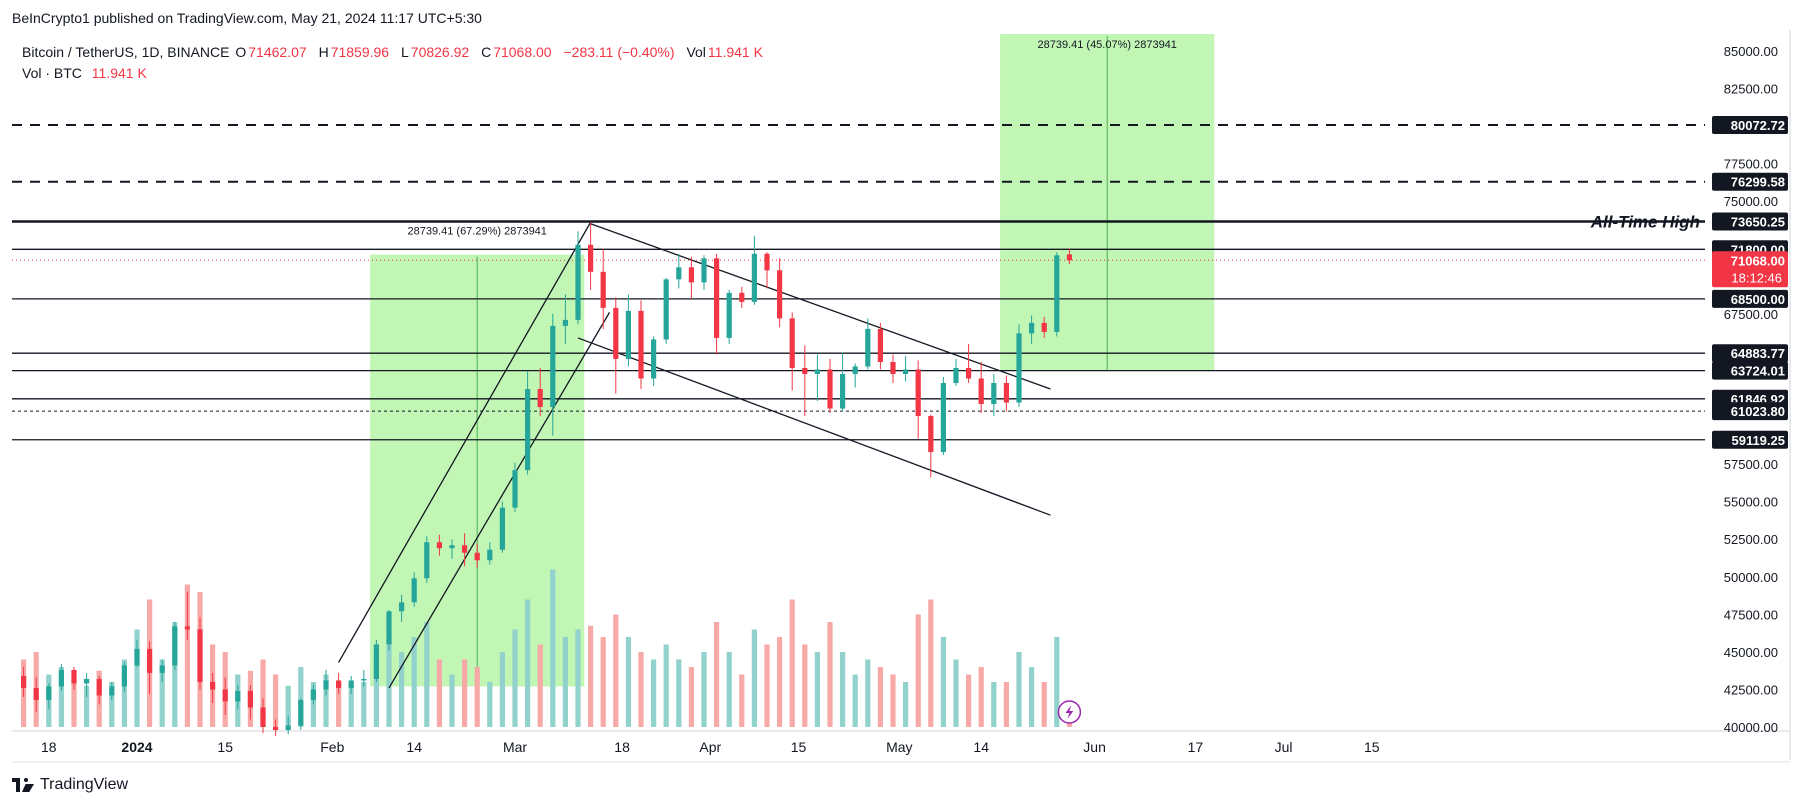 The height and width of the screenshot is (808, 1804). Describe the element at coordinates (52, 73) in the screenshot. I see `volume-legend-label: Vol · BTC` at that location.